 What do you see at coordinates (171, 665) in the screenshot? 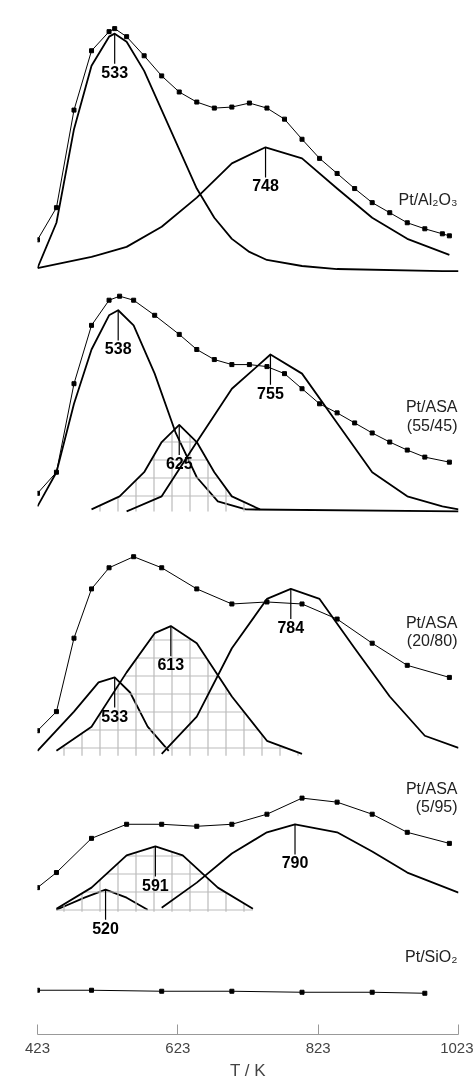
I see `annotation: 613` at bounding box center [171, 665].